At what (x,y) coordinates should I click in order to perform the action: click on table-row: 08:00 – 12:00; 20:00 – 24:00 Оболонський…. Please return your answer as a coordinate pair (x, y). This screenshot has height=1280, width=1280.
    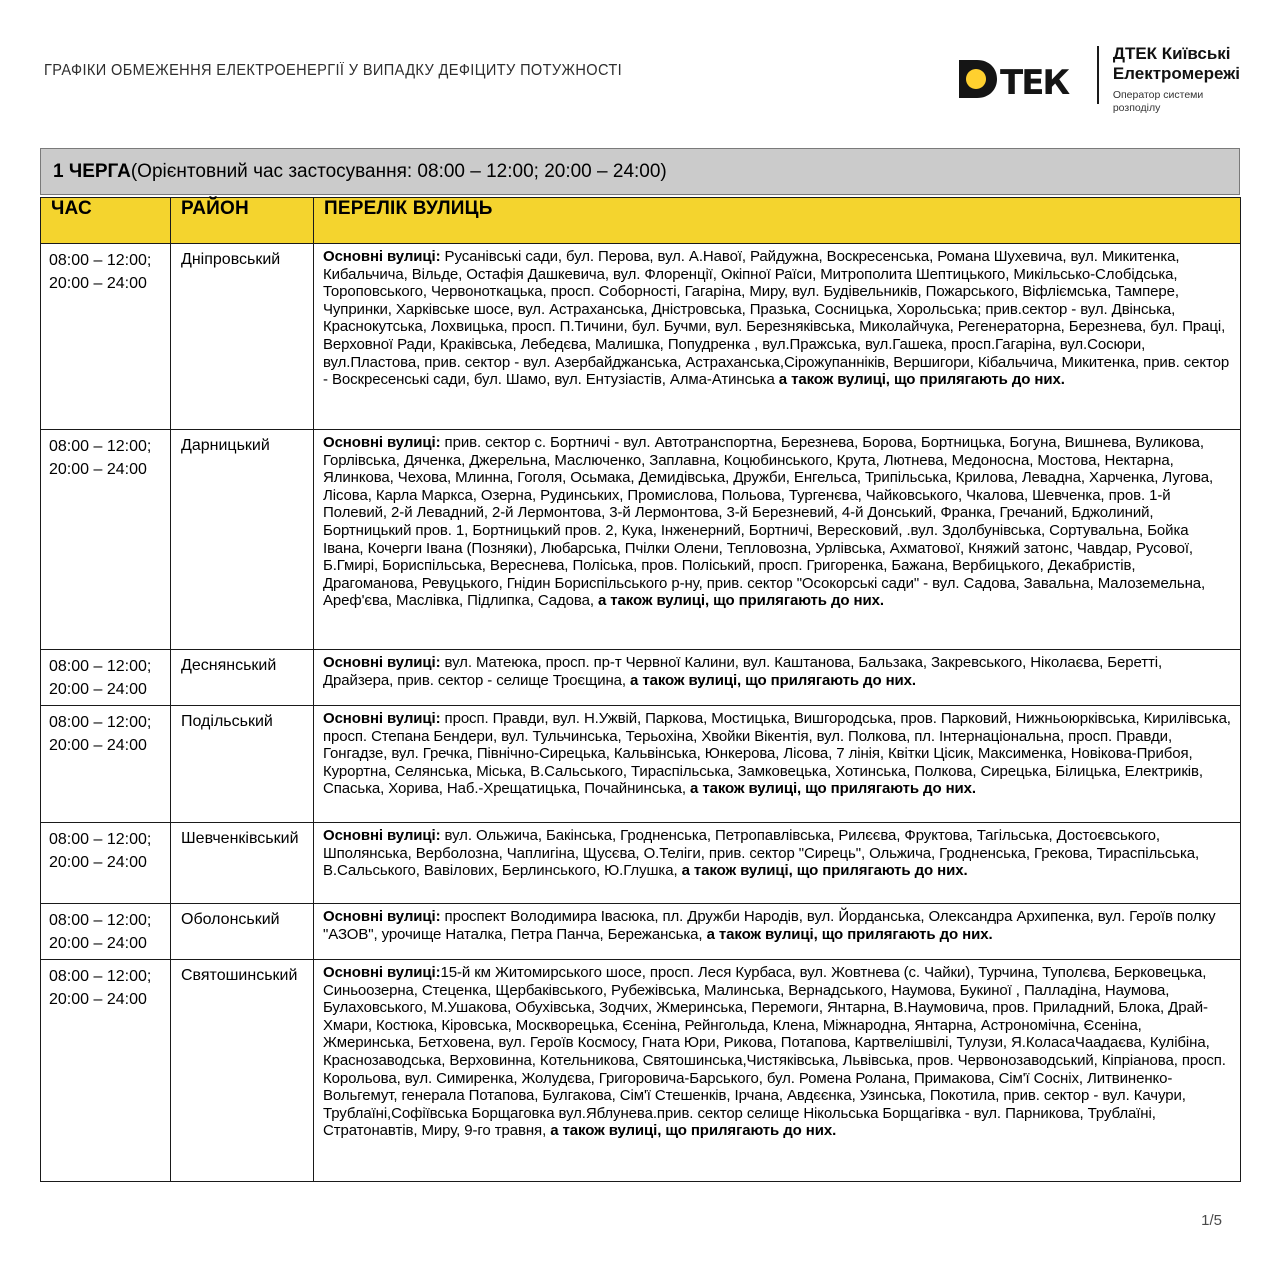
    Looking at the image, I should click on (640, 931).